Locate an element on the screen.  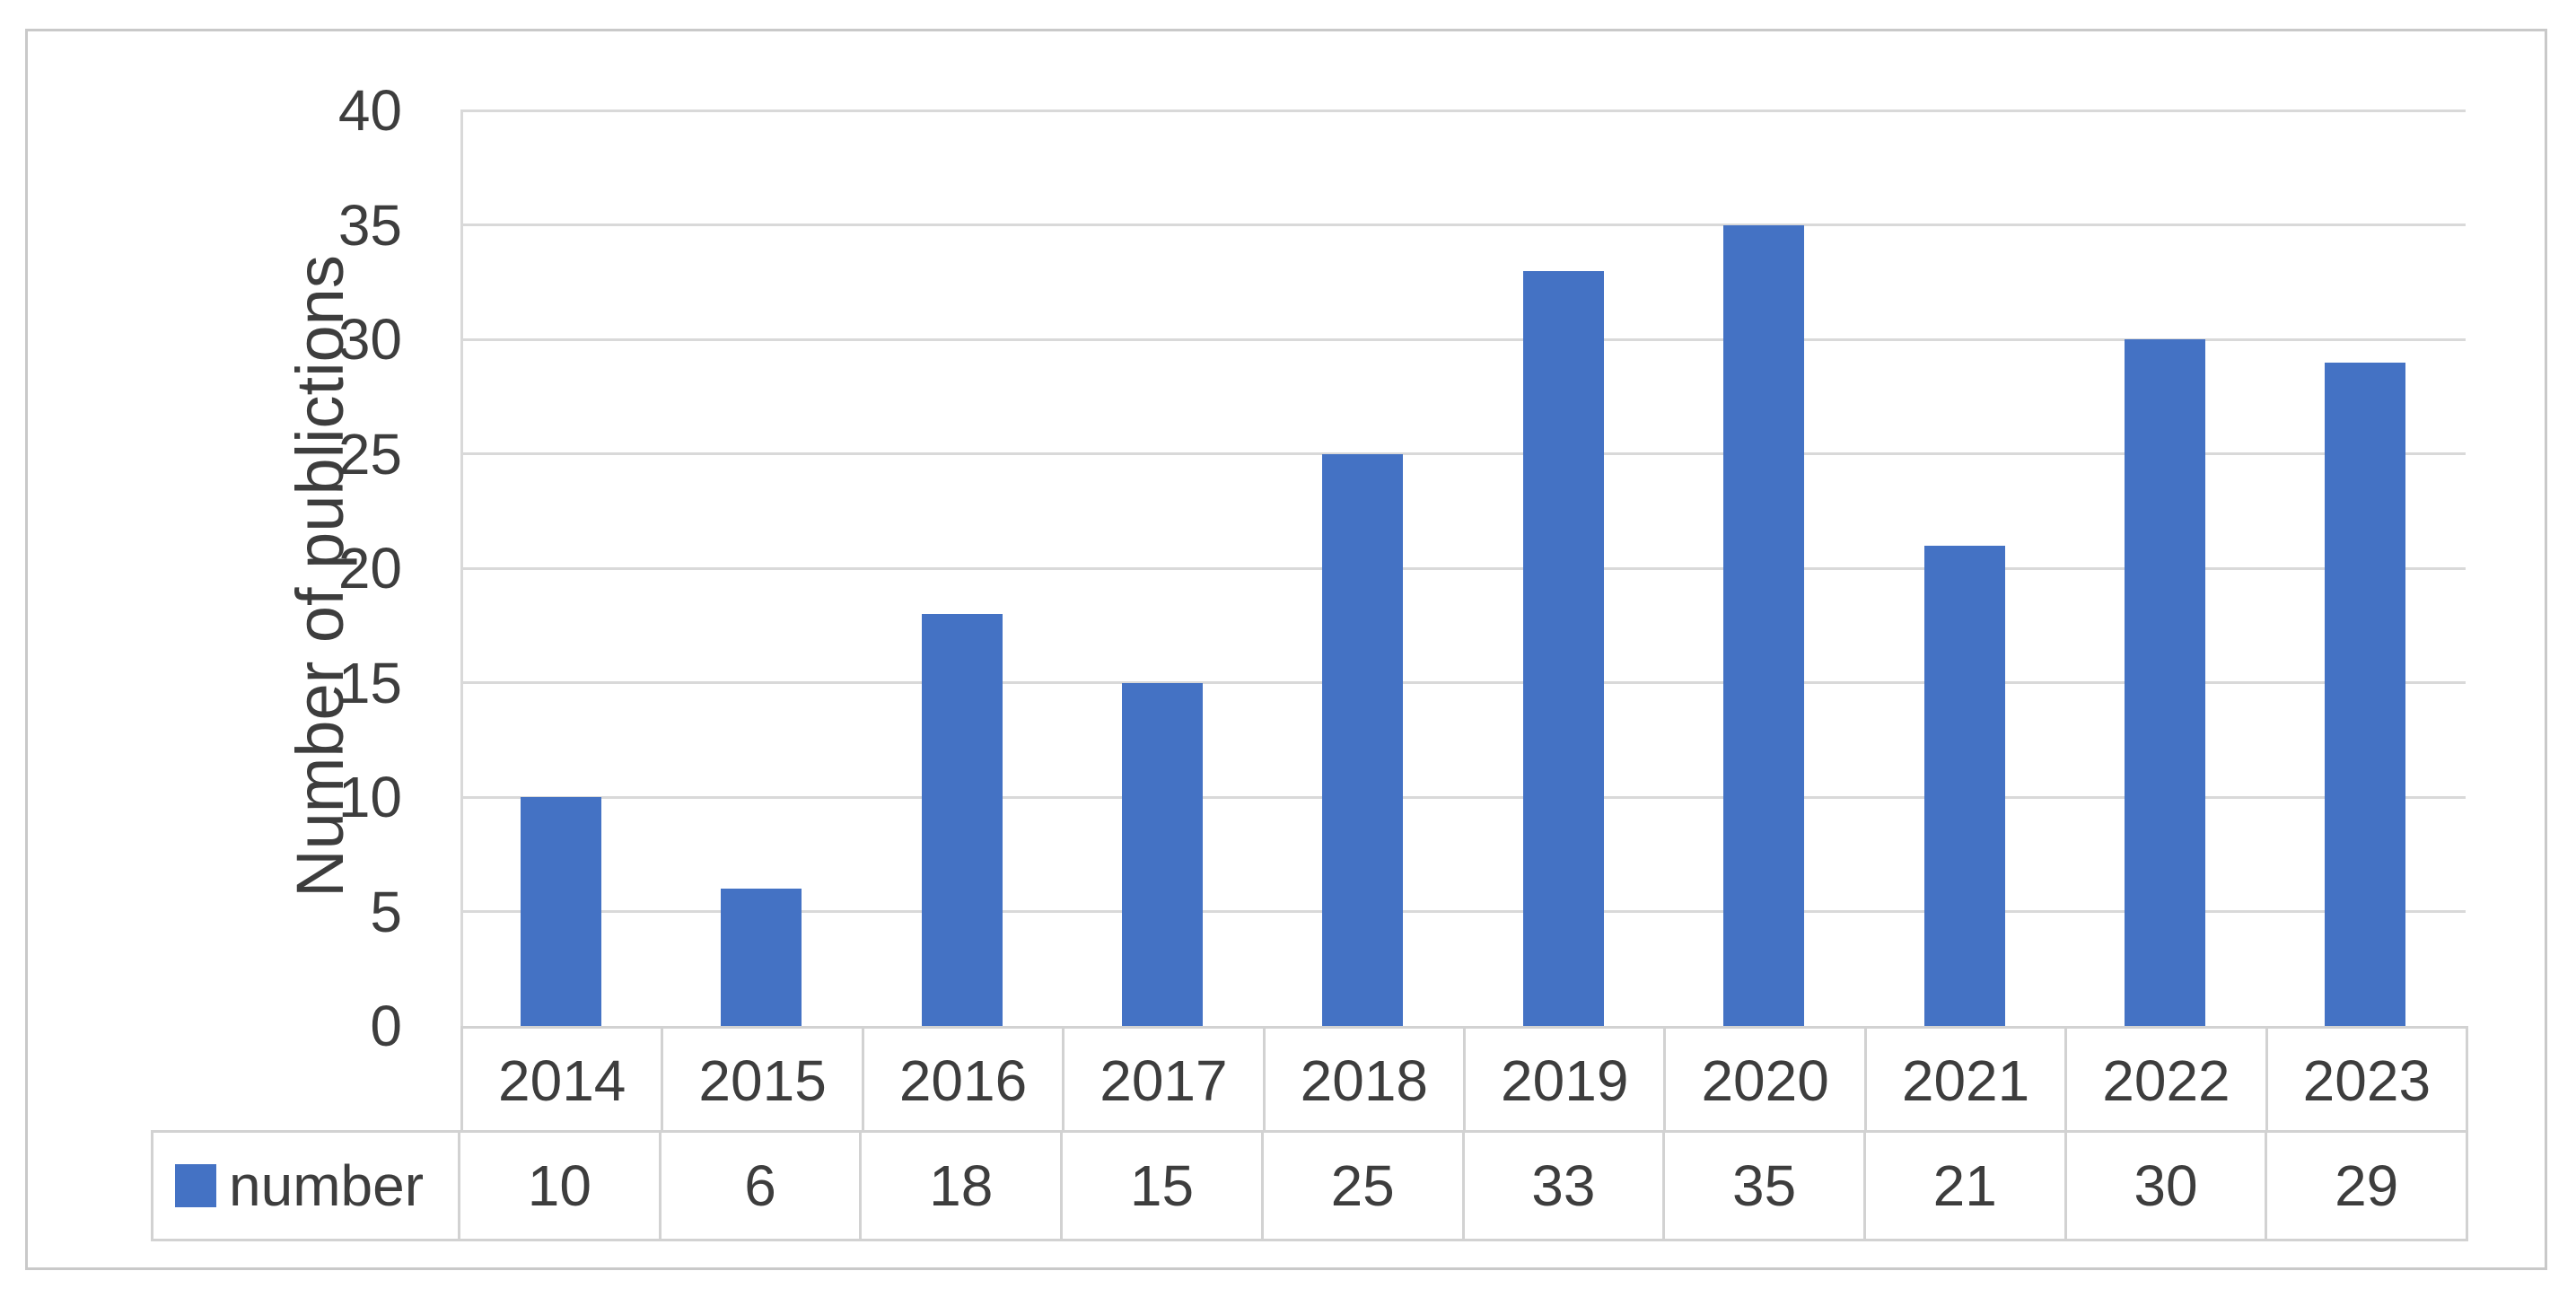
category-label: 2016 is located at coordinates (964, 1081).